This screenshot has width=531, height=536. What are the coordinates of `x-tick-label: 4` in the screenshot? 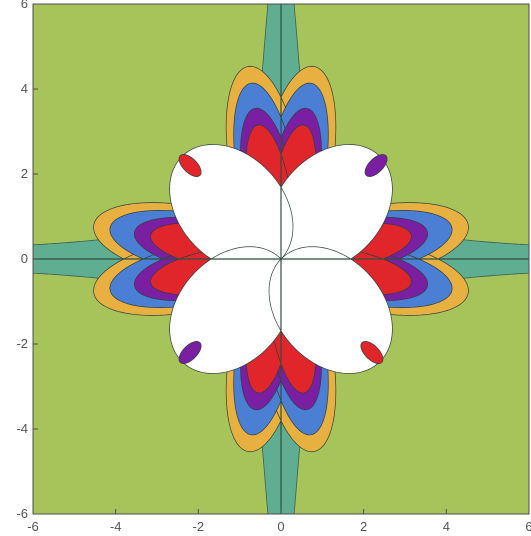 It's located at (446, 526).